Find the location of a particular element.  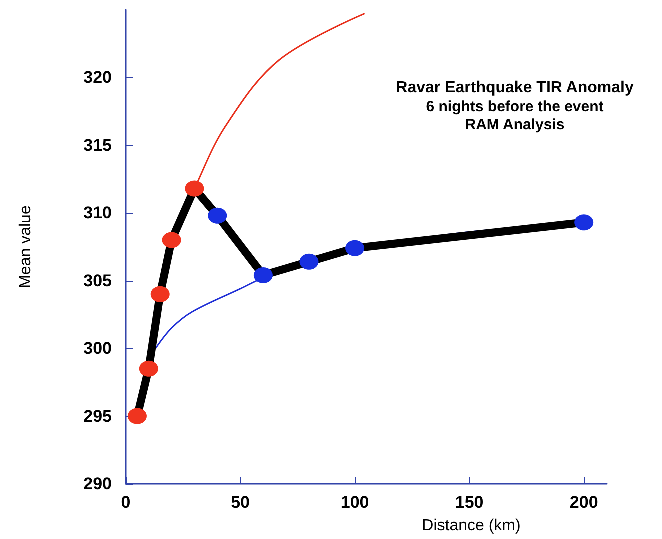

x-axis-title: Distance (km) is located at coordinates (471, 526).